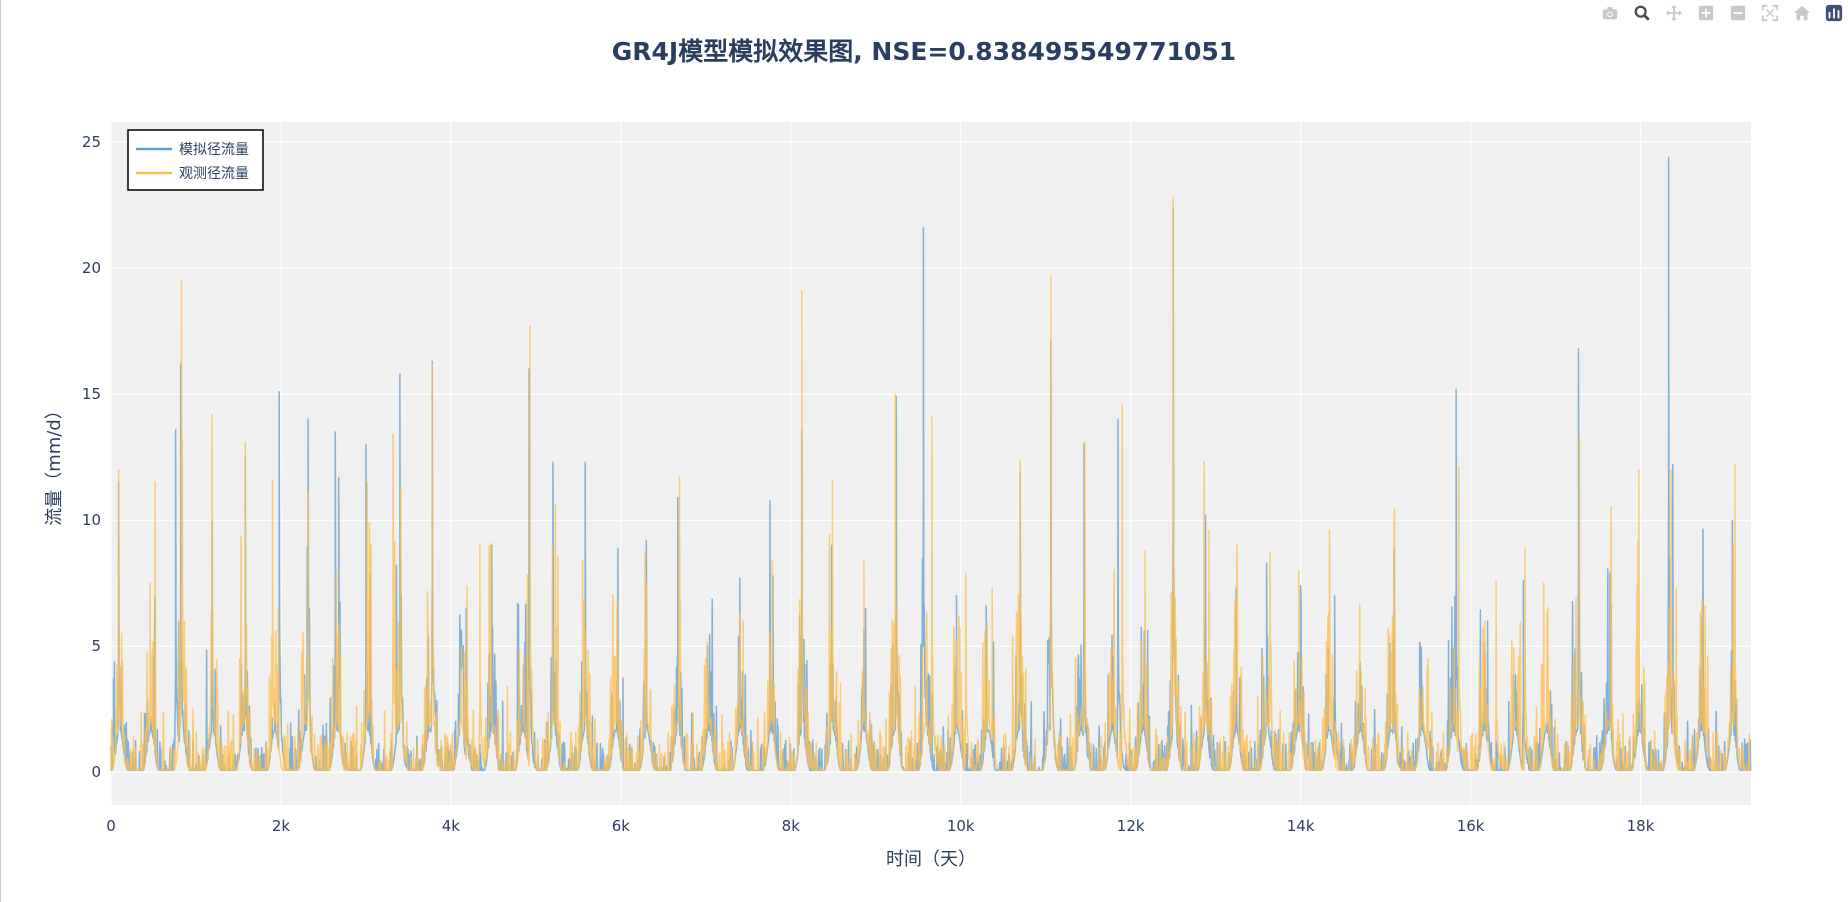  Describe the element at coordinates (451, 826) in the screenshot. I see `x-tick-label: 4k` at that location.